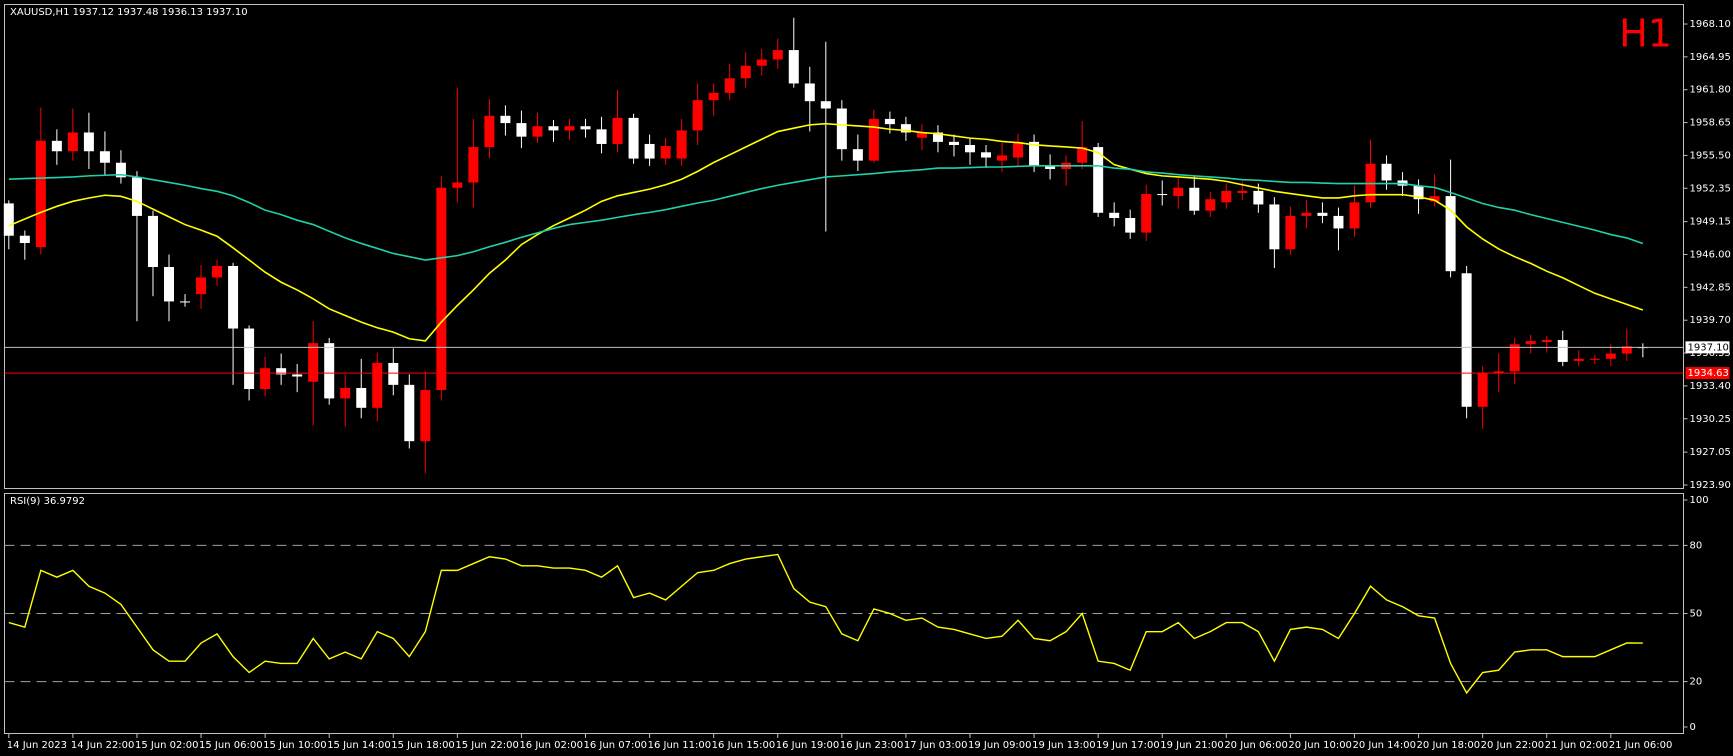  Describe the element at coordinates (1710, 24) in the screenshot. I see `y-tick-label: 1968.10` at that location.